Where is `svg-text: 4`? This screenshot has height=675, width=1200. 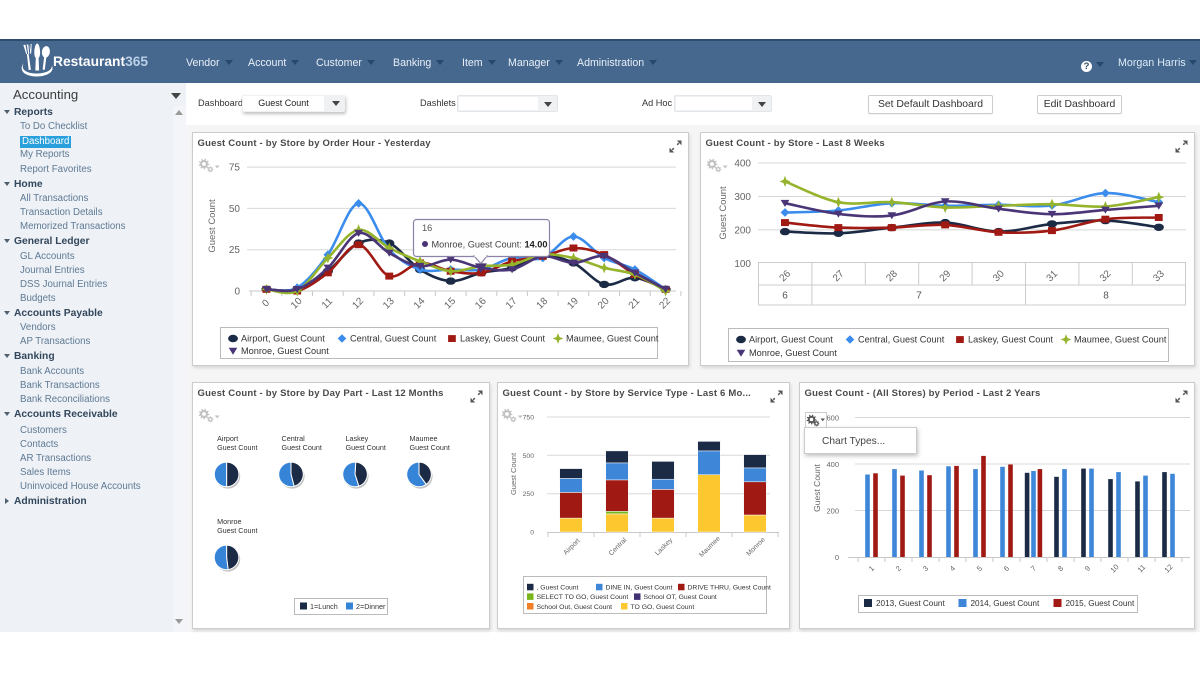 svg-text: 4 is located at coordinates (952, 568).